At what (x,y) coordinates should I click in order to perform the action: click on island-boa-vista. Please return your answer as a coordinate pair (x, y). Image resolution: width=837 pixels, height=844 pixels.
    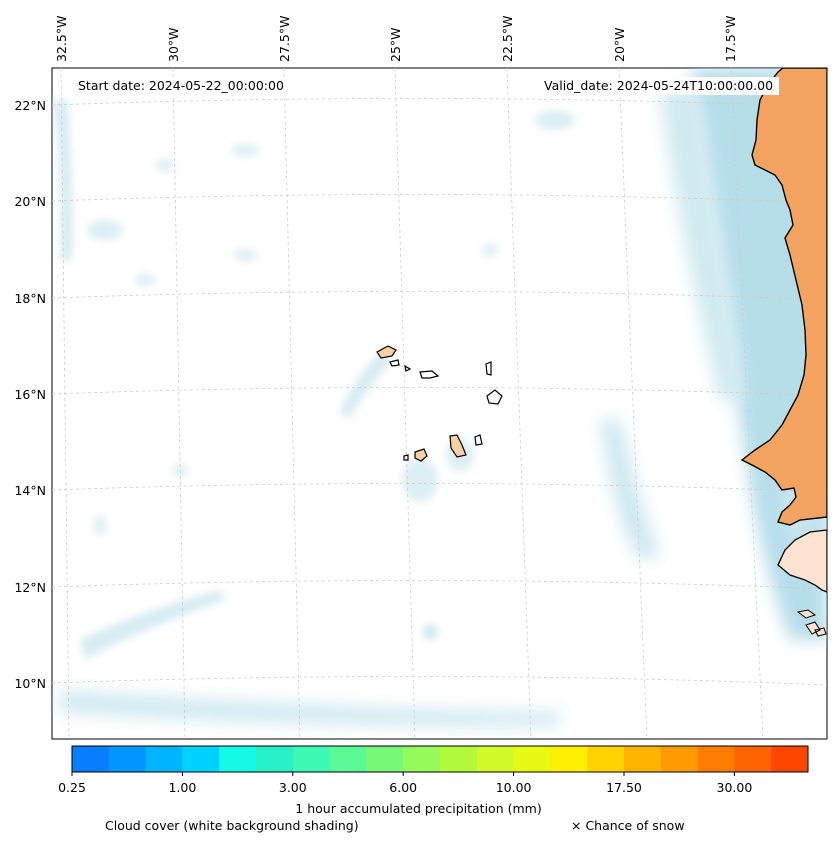
    Looking at the image, I should click on (494, 397).